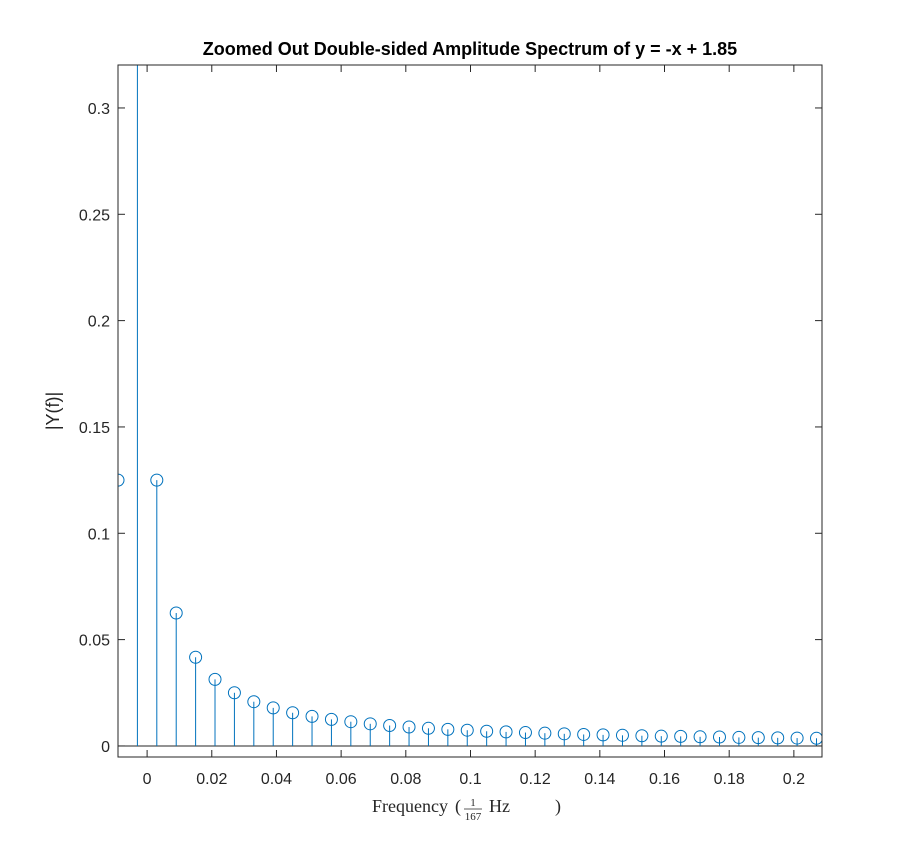  Describe the element at coordinates (211, 779) in the screenshot. I see `x-tick-label: 0.02` at that location.